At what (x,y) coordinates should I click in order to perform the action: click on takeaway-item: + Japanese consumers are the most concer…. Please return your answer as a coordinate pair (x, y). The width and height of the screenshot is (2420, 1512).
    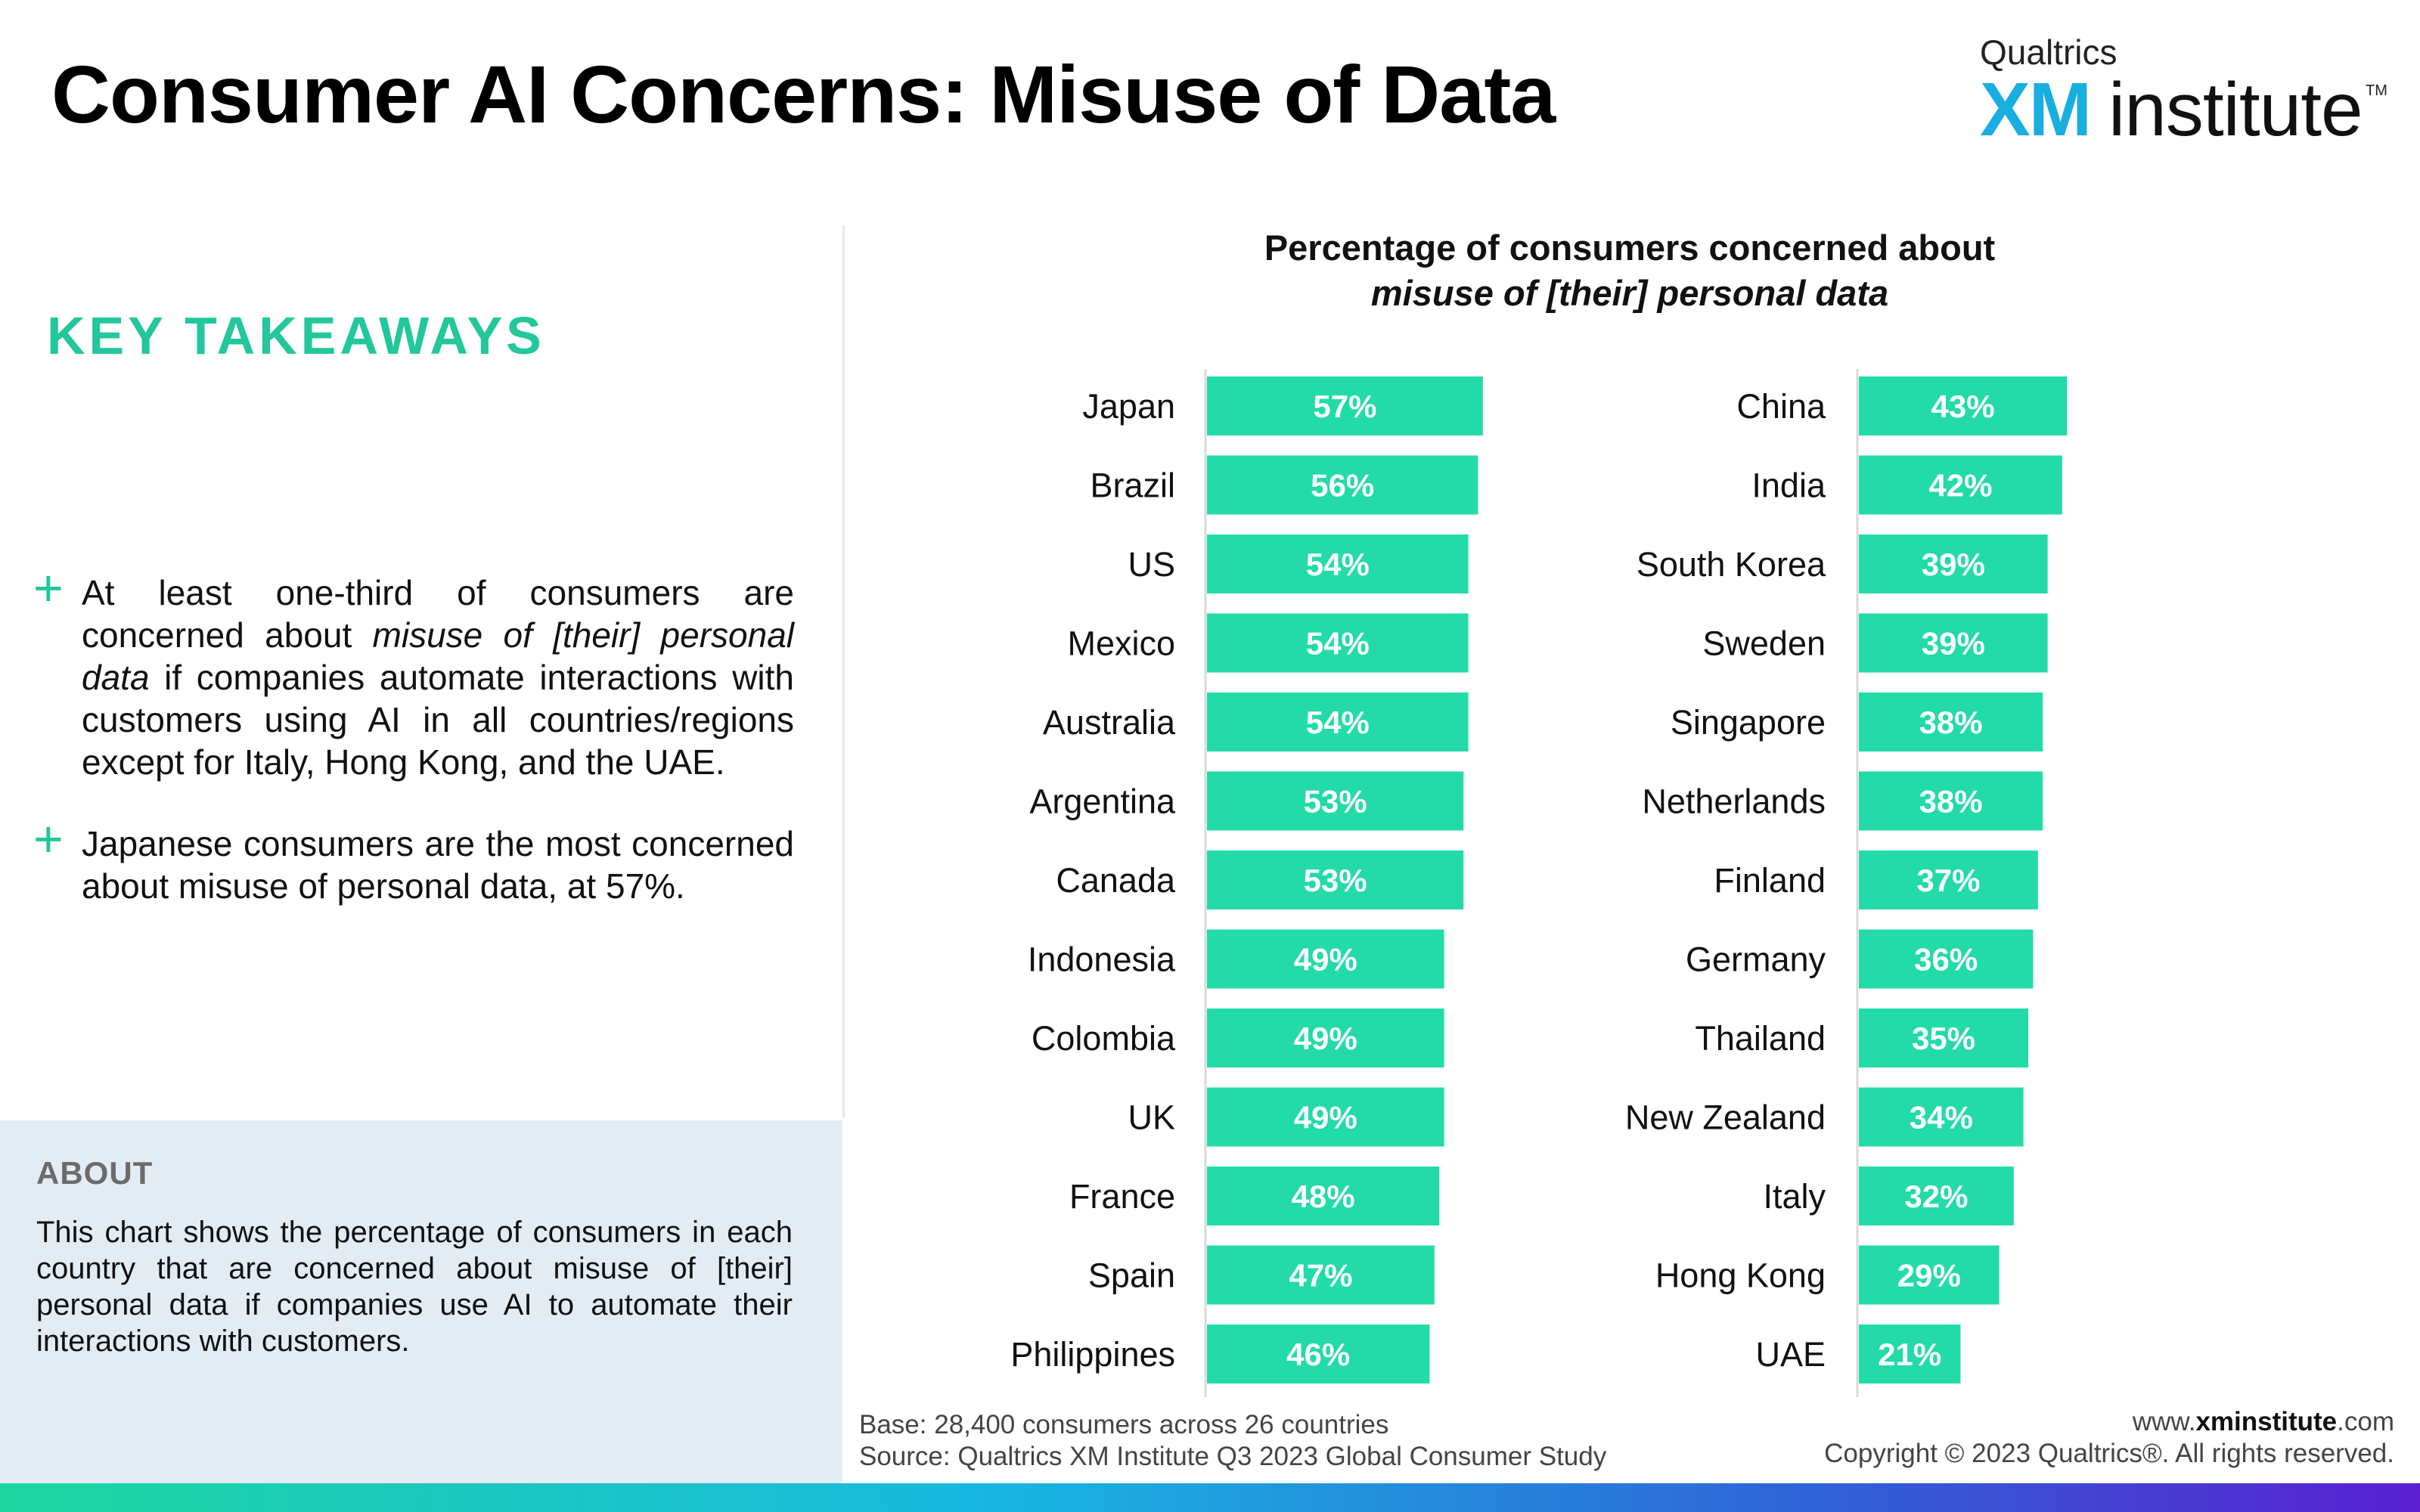
    Looking at the image, I should click on (414, 860).